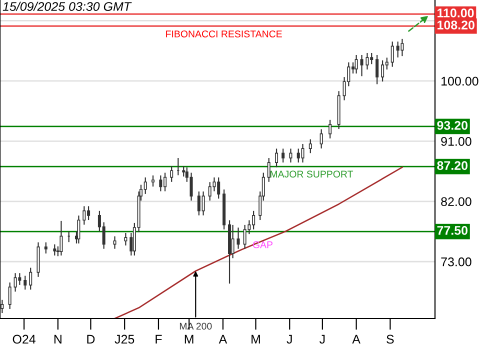 The image size is (500, 350). Describe the element at coordinates (312, 174) in the screenshot. I see `annotation: MAJOR SUPPORT` at that location.